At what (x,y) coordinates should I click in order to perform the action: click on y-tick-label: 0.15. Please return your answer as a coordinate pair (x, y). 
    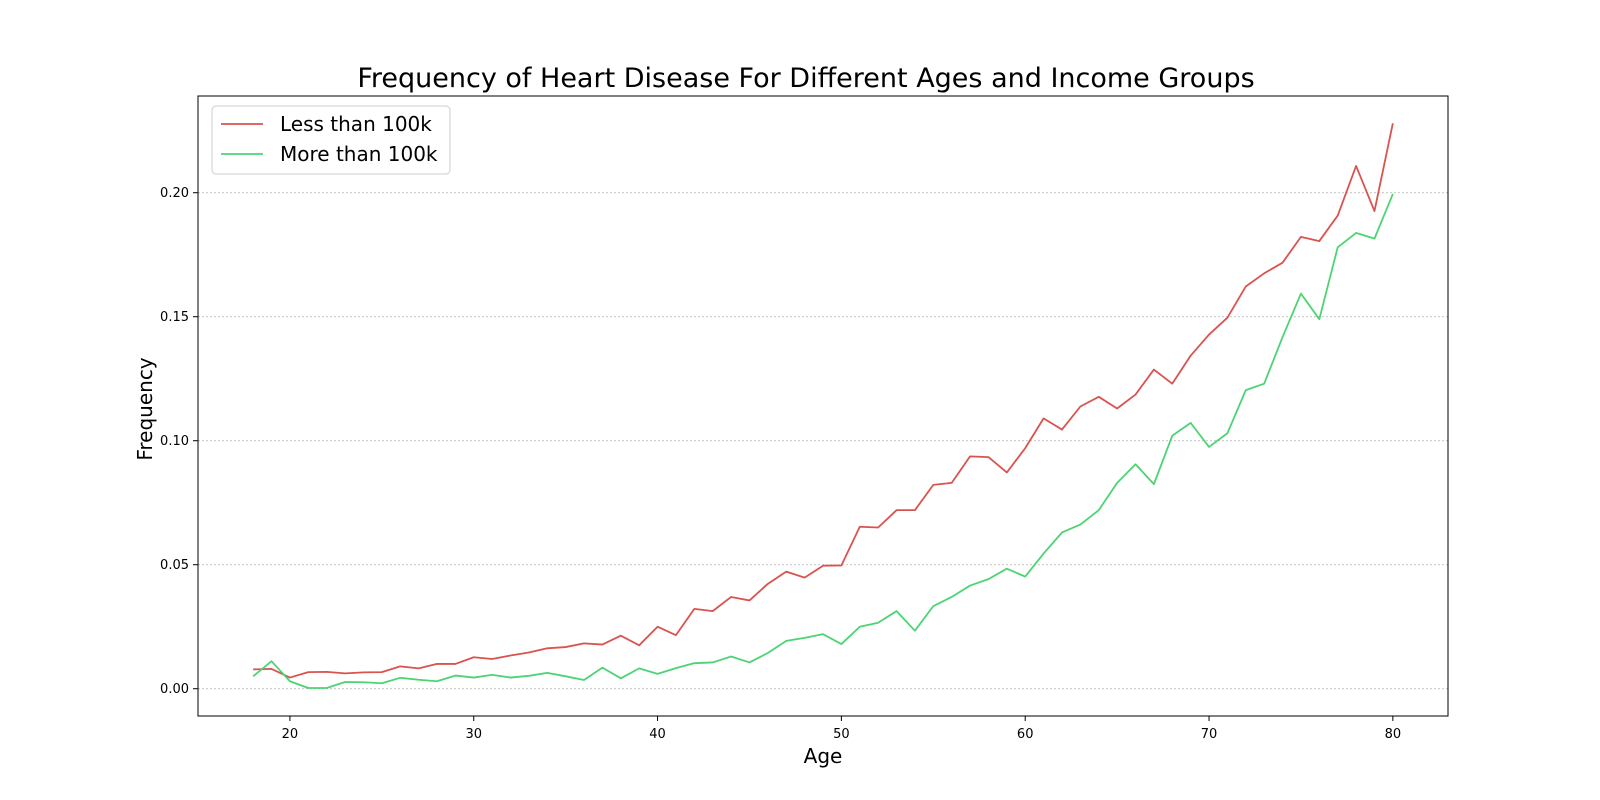
    Looking at the image, I should click on (174, 317).